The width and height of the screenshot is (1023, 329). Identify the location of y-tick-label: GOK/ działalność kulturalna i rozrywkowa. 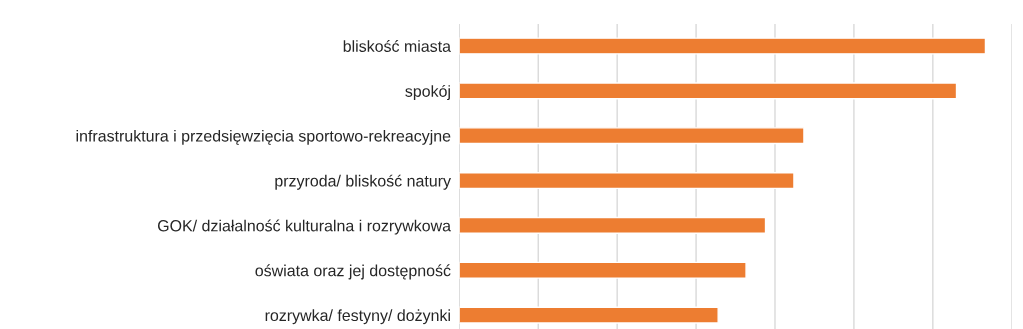
(304, 227).